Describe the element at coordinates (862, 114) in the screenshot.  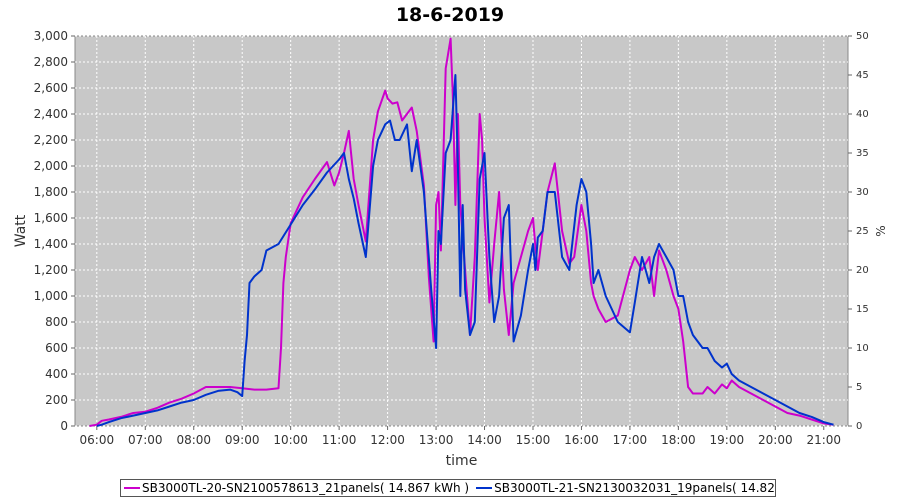
I see `y2-tick-label: 40` at that location.